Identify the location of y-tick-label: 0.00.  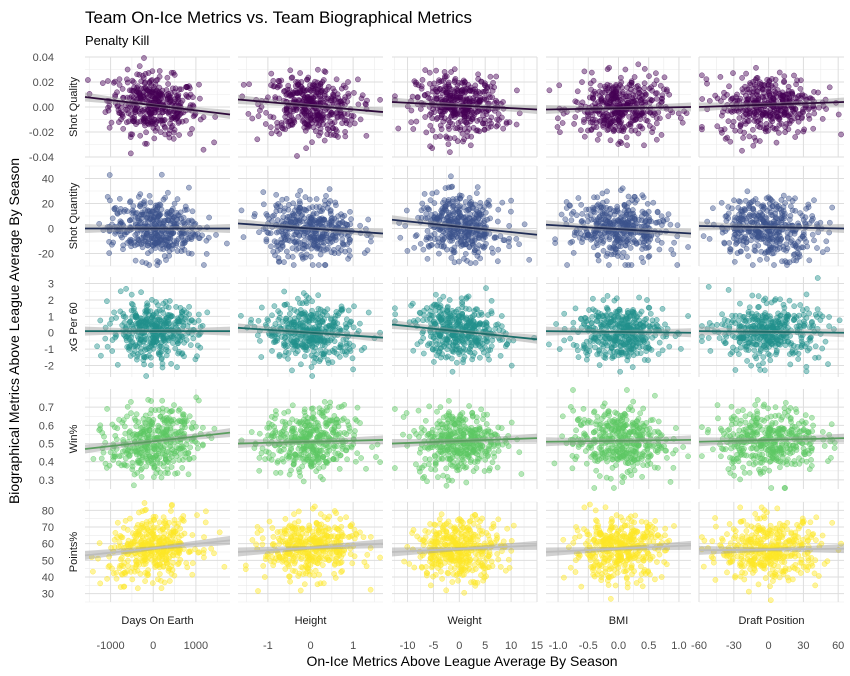
(43, 108).